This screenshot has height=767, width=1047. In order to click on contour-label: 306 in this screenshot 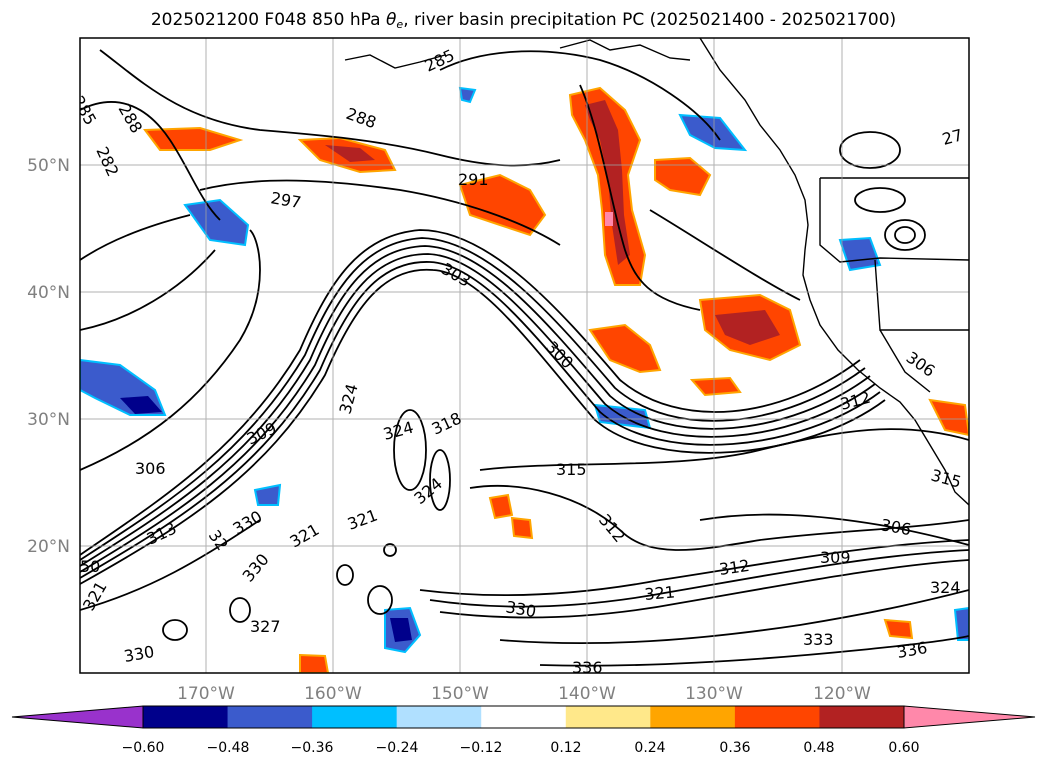, I will do `click(150, 468)`.